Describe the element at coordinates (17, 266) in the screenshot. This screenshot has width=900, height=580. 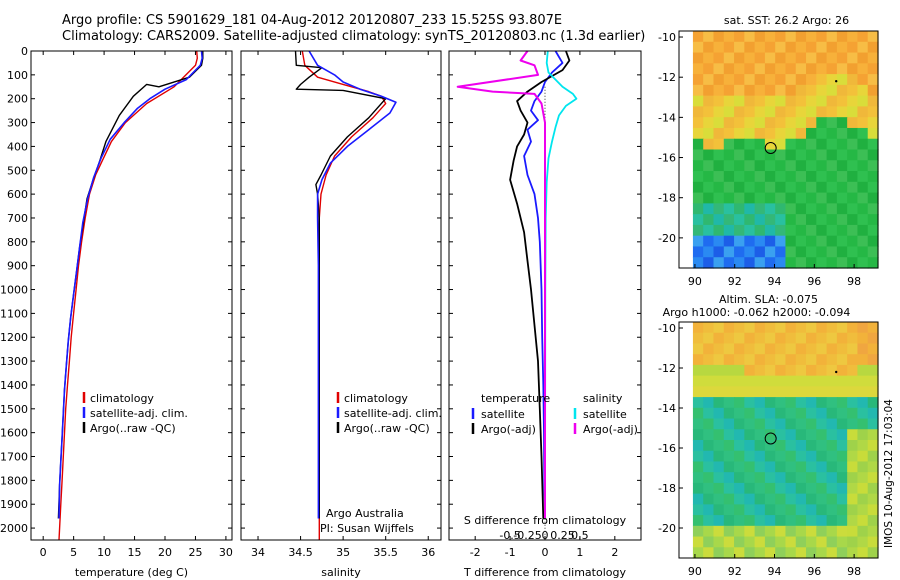
I see `y-tick-label: 900` at that location.